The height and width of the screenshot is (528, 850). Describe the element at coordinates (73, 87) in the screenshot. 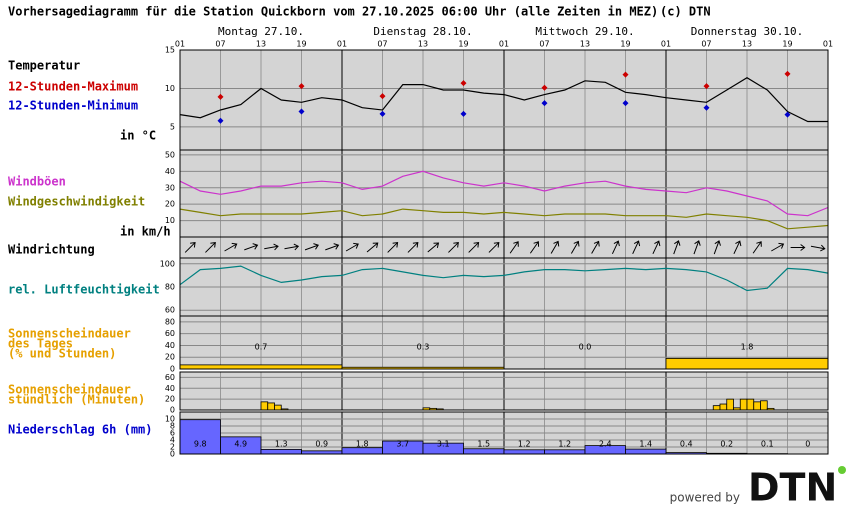

I see `legend-label: 12-Stunden-Maximum` at that location.